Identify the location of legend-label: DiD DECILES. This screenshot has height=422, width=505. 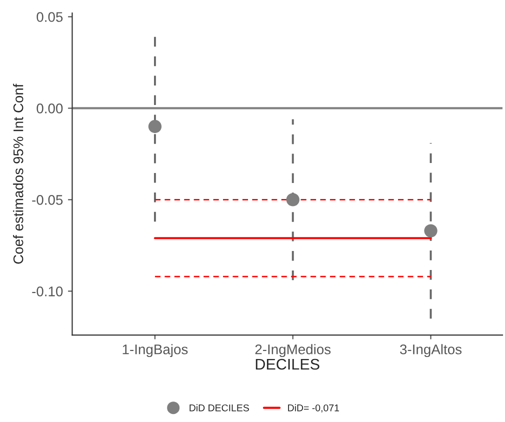
(219, 408).